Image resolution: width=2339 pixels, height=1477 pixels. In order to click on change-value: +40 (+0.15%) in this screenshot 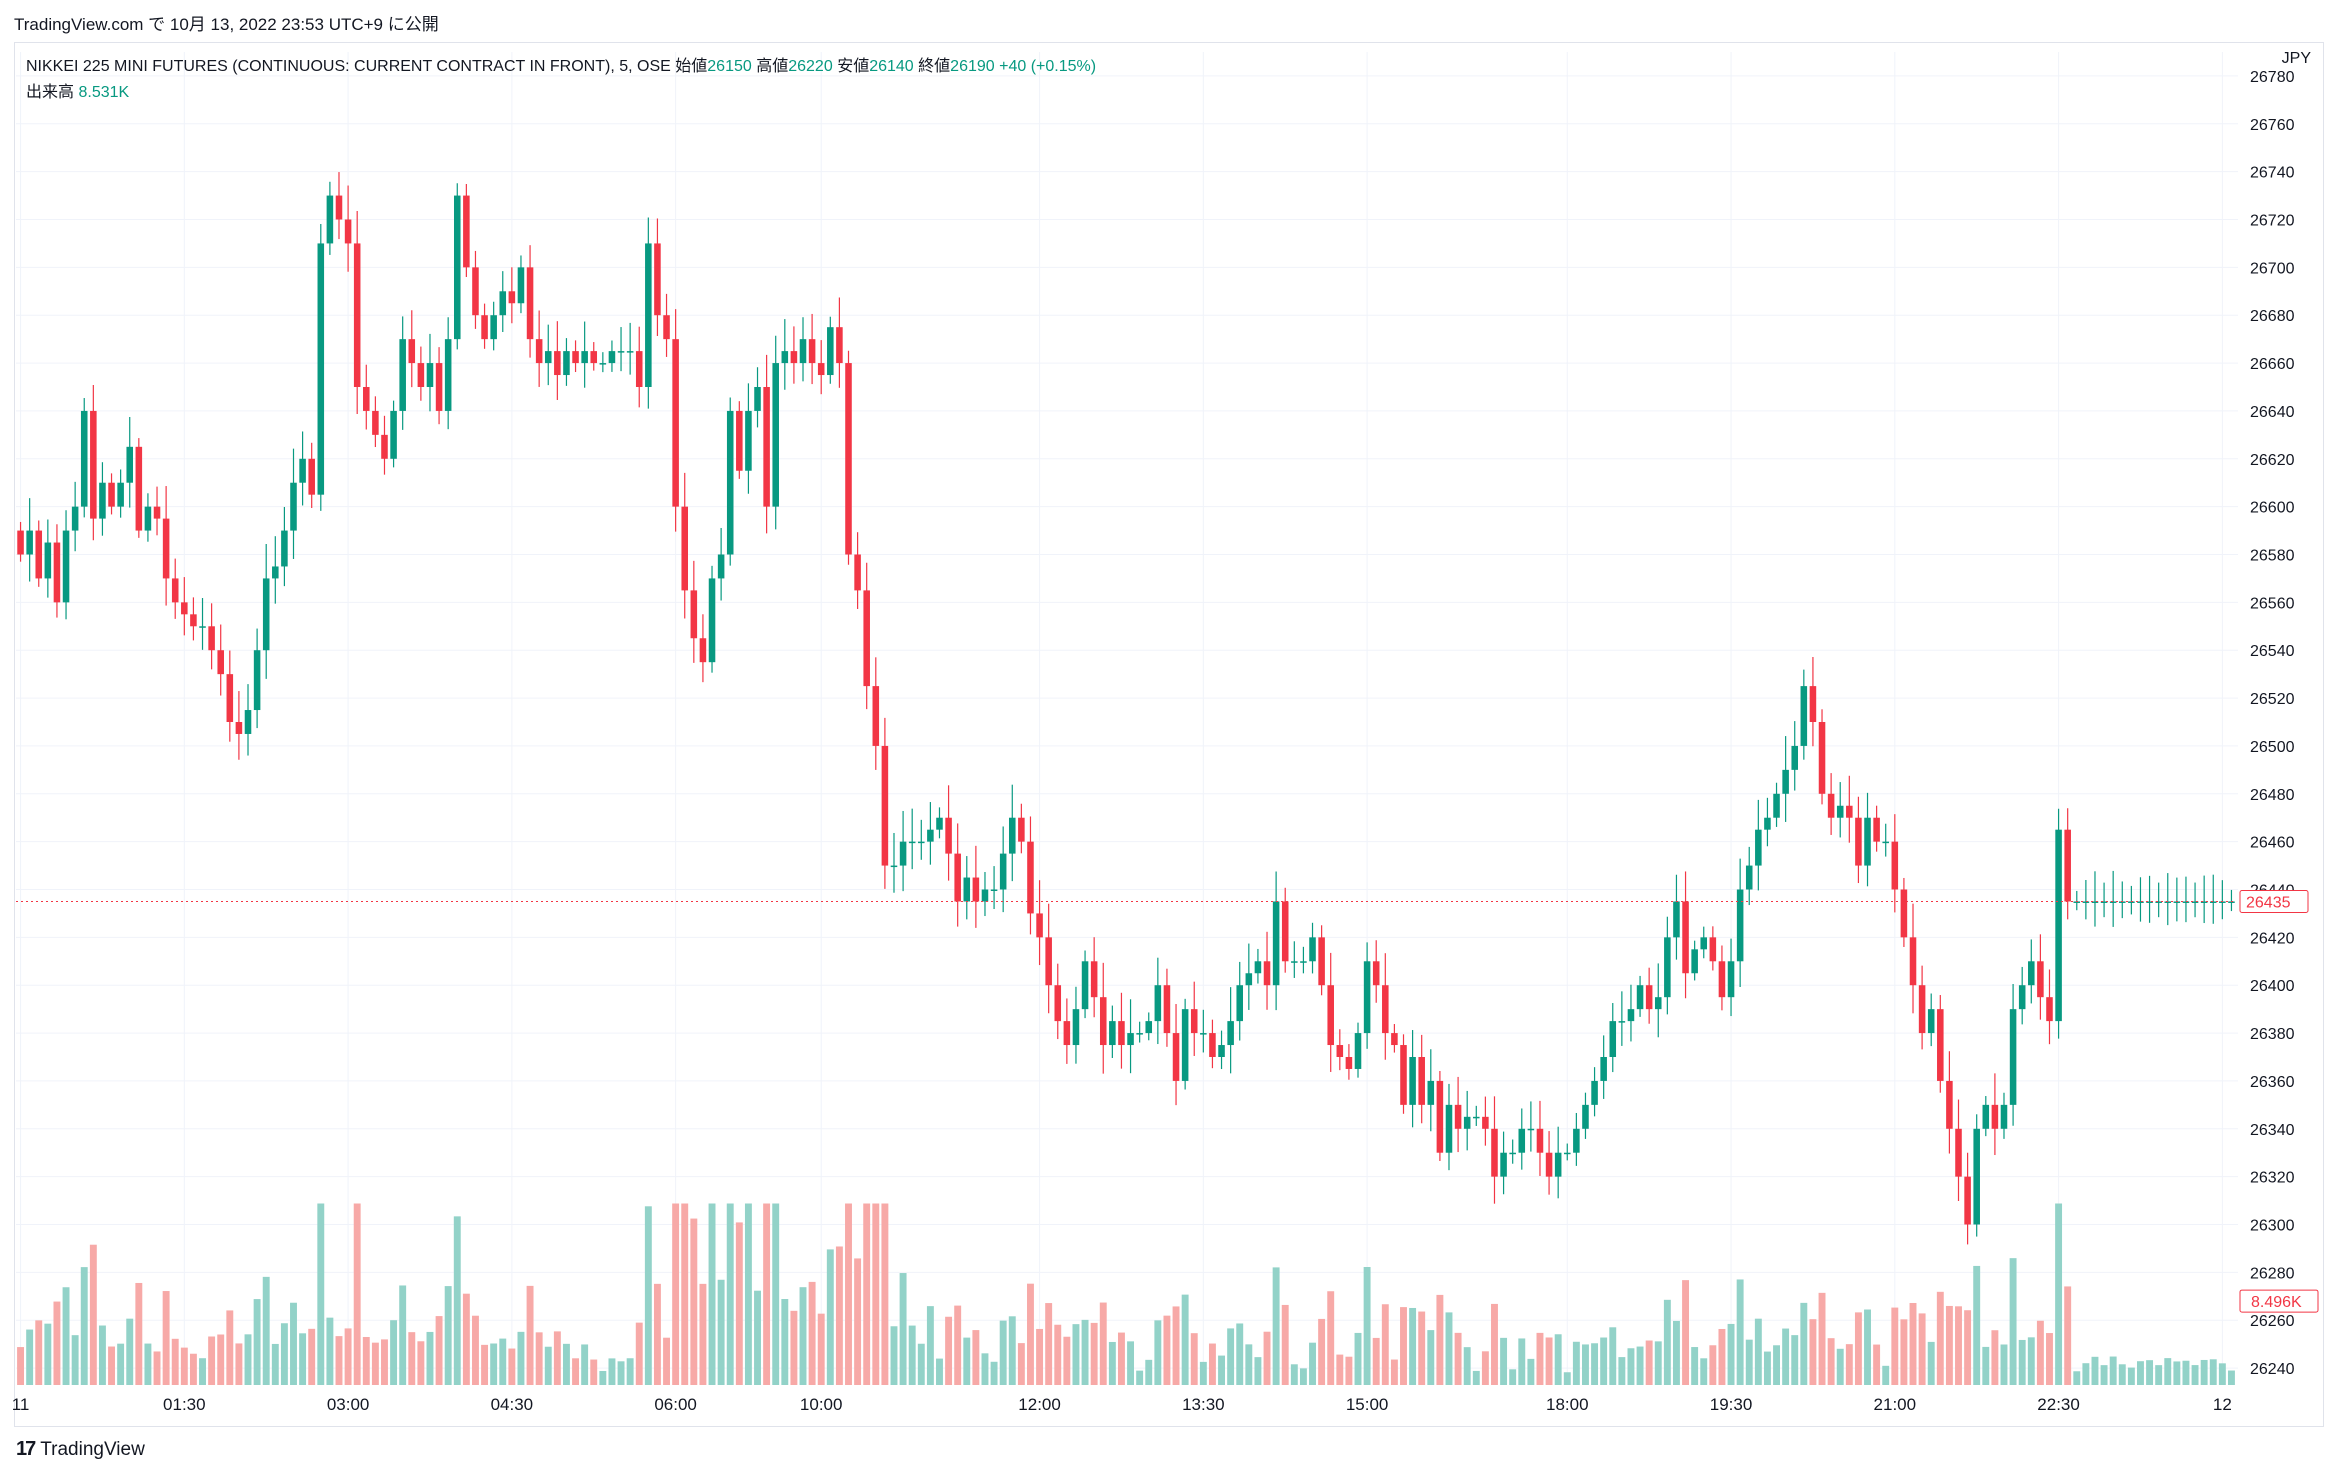, I will do `click(1048, 66)`.